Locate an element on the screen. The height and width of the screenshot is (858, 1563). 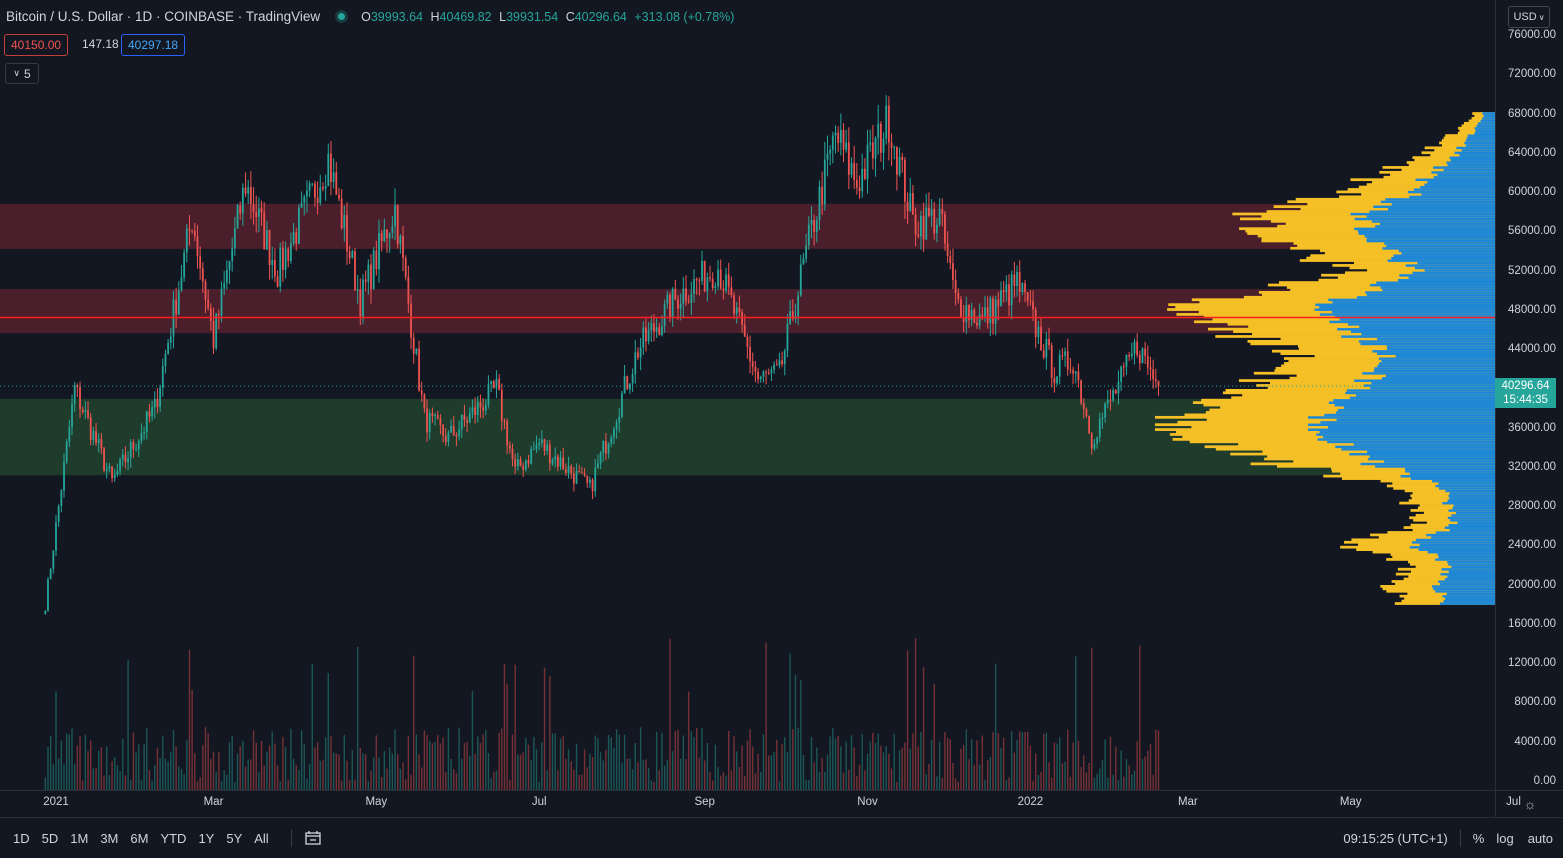
sell-button: 40150.00 is located at coordinates (36, 45).